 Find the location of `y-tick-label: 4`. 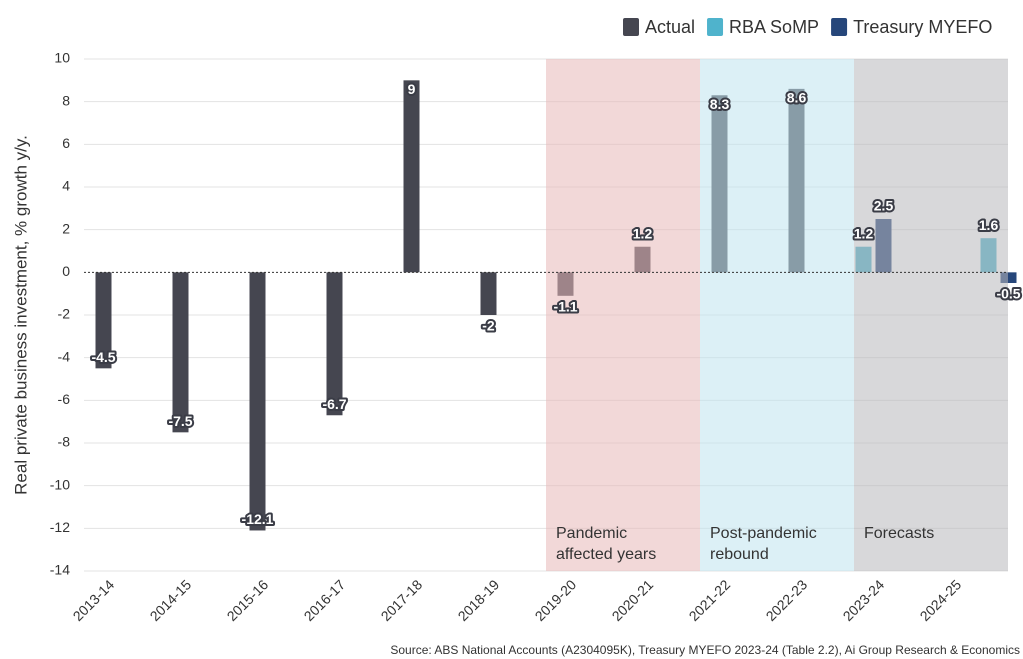

y-tick-label: 4 is located at coordinates (66, 186).